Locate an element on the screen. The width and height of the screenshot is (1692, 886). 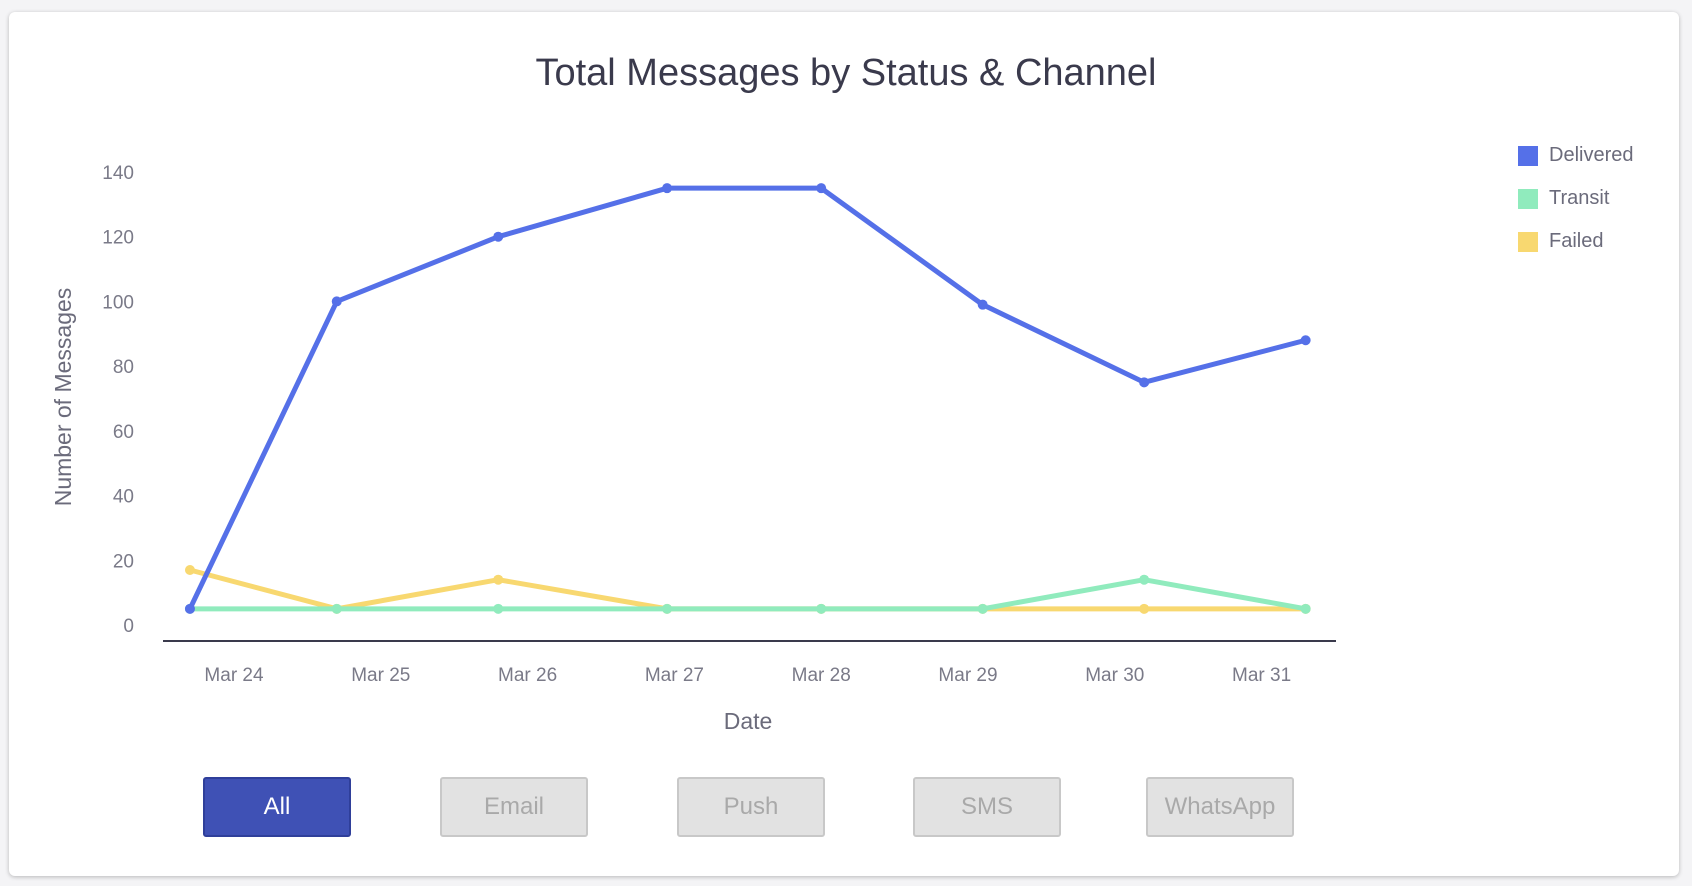
series-line-transit is located at coordinates (748, 594).